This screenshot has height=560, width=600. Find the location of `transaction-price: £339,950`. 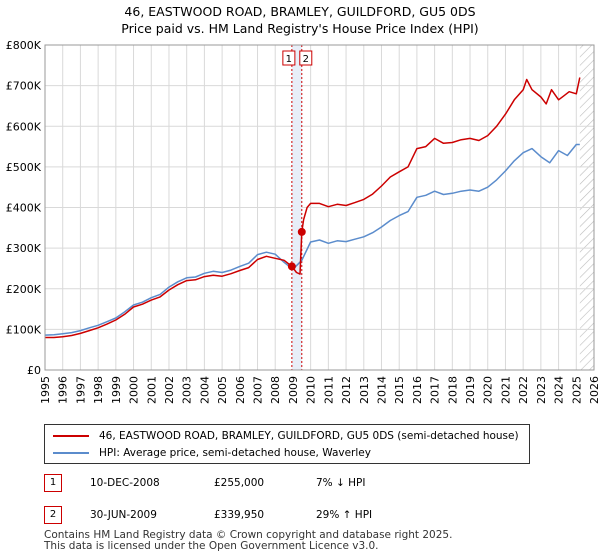

transaction-price: £339,950 is located at coordinates (239, 515).